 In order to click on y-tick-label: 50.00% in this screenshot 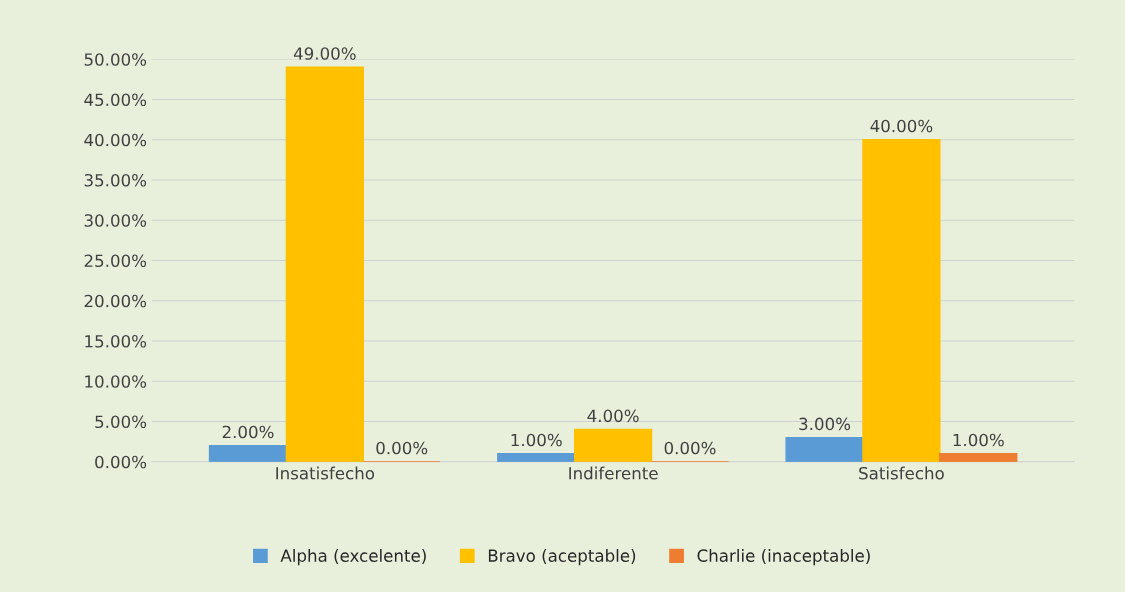, I will do `click(115, 59)`.